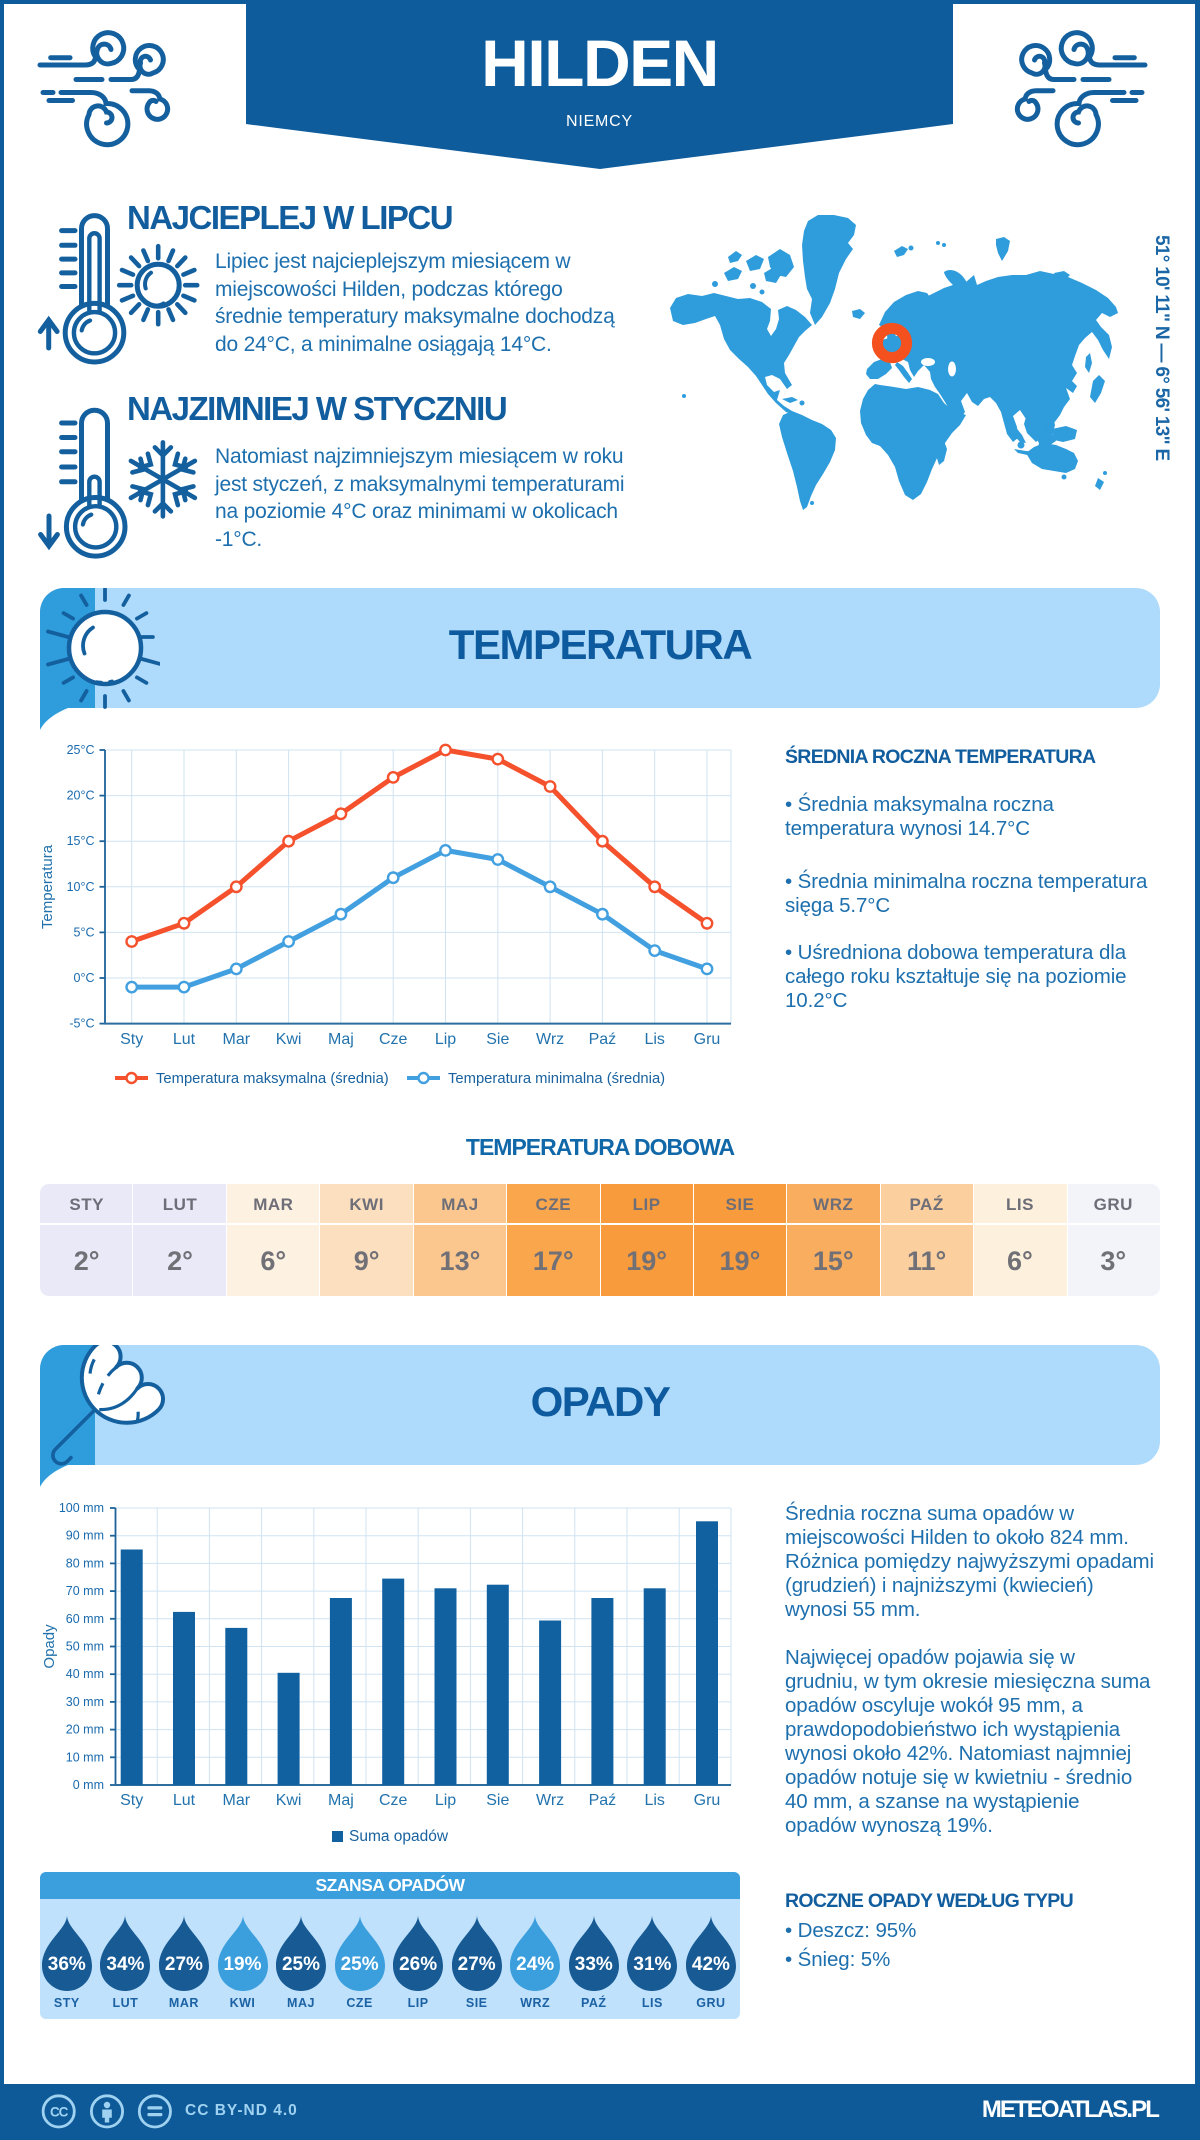 This screenshot has height=2140, width=1200. Describe the element at coordinates (59, 2111) in the screenshot. I see `svg-text: CC` at that location.